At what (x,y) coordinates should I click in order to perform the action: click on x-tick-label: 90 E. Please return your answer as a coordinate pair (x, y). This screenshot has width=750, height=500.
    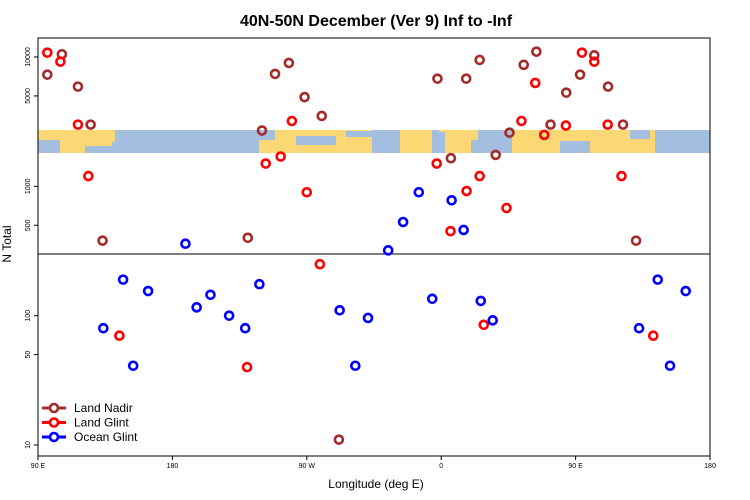
    Looking at the image, I should click on (575, 466).